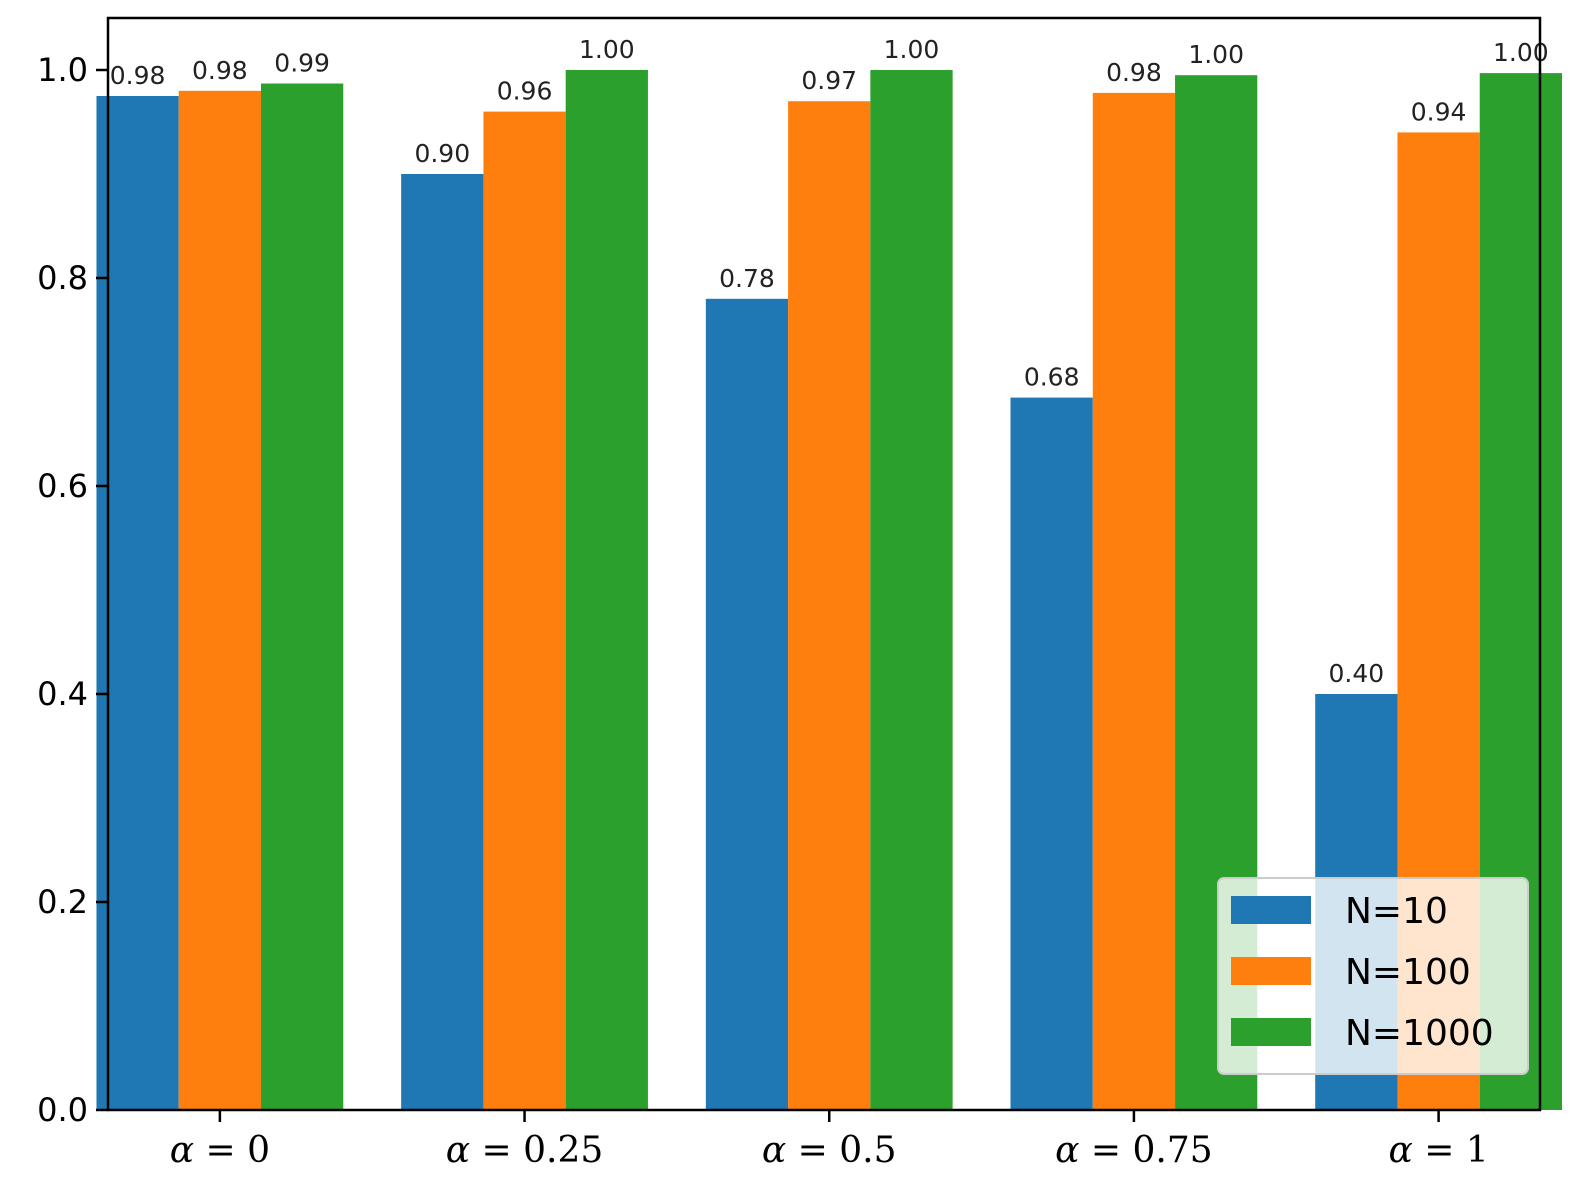 This screenshot has width=1586, height=1185. I want to click on x-tick-value: = 0.25, so click(536, 1150).